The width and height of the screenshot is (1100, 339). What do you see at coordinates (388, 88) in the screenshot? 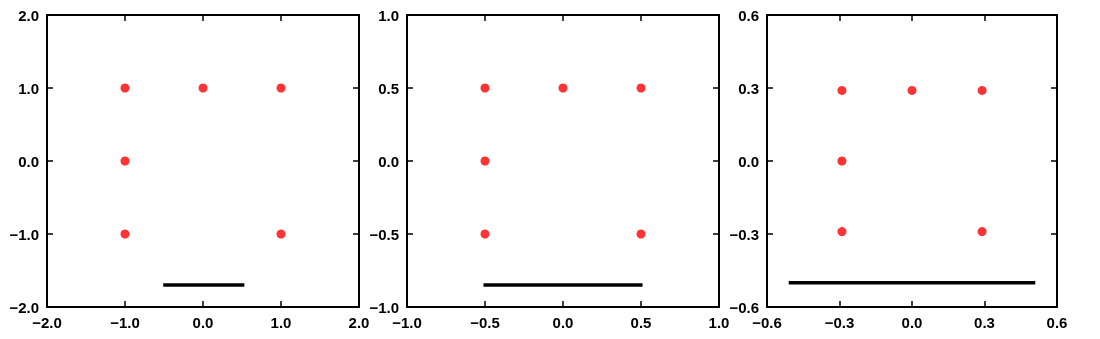
I see `y-tick-label: 0.5` at bounding box center [388, 88].